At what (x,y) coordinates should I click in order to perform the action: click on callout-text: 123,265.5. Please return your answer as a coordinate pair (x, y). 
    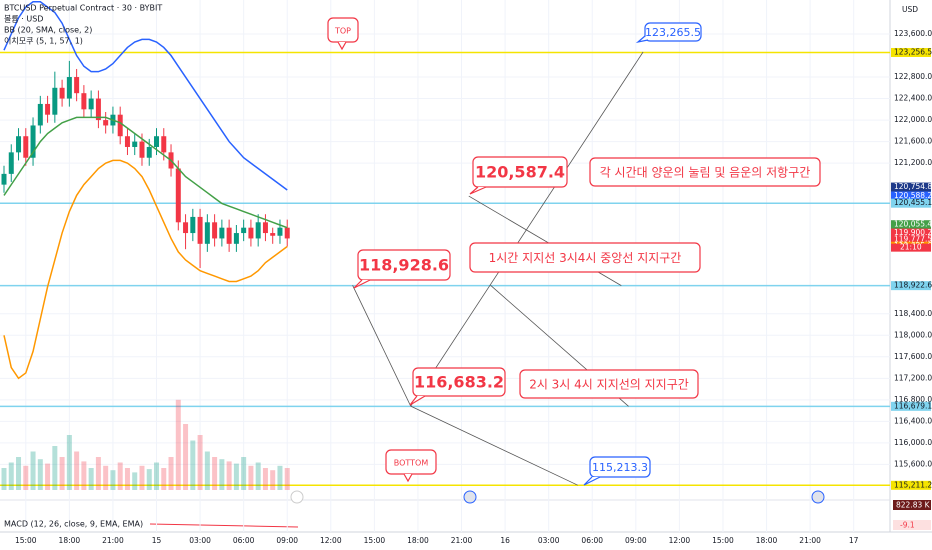
    Looking at the image, I should click on (673, 32).